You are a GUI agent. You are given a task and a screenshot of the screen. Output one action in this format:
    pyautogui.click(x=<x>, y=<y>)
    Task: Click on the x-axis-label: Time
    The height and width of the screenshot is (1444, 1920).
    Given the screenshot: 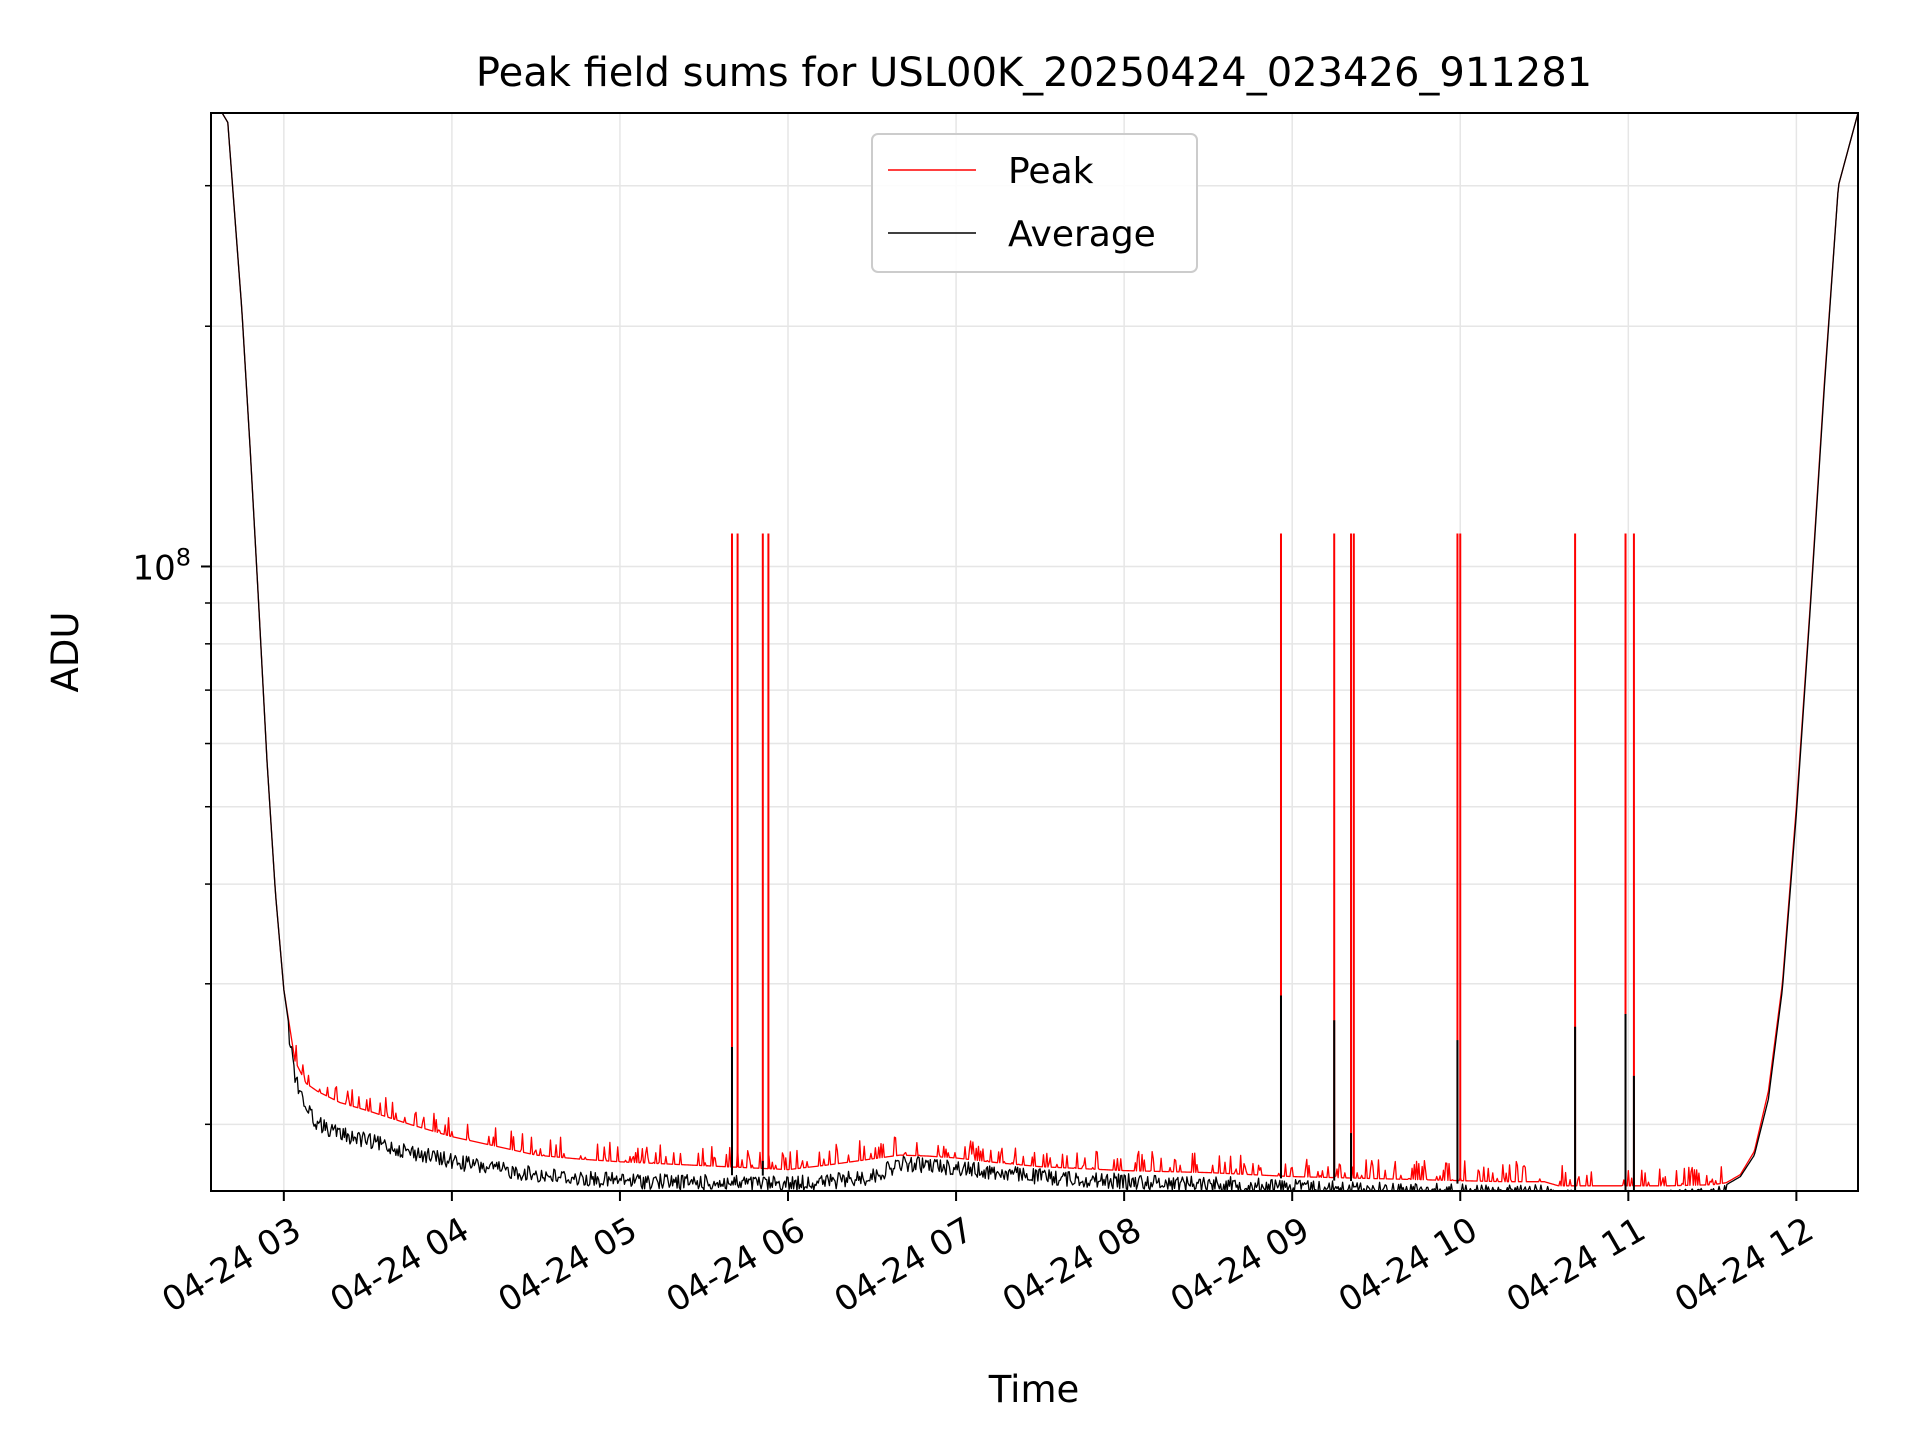 What is the action you would take?
    pyautogui.click(x=1034, y=1389)
    